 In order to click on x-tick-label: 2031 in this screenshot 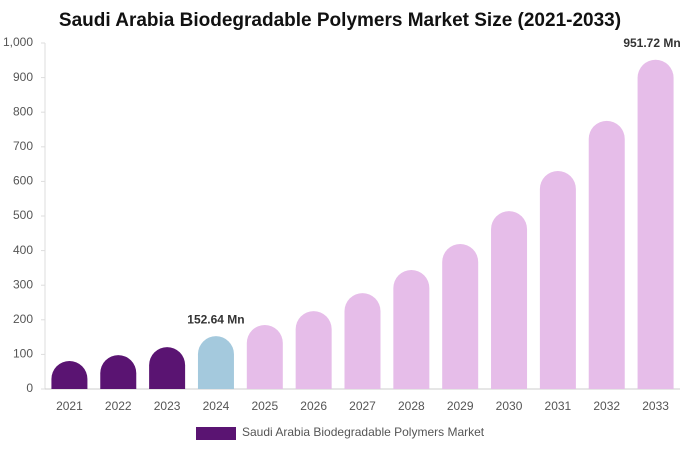, I will do `click(558, 406)`.